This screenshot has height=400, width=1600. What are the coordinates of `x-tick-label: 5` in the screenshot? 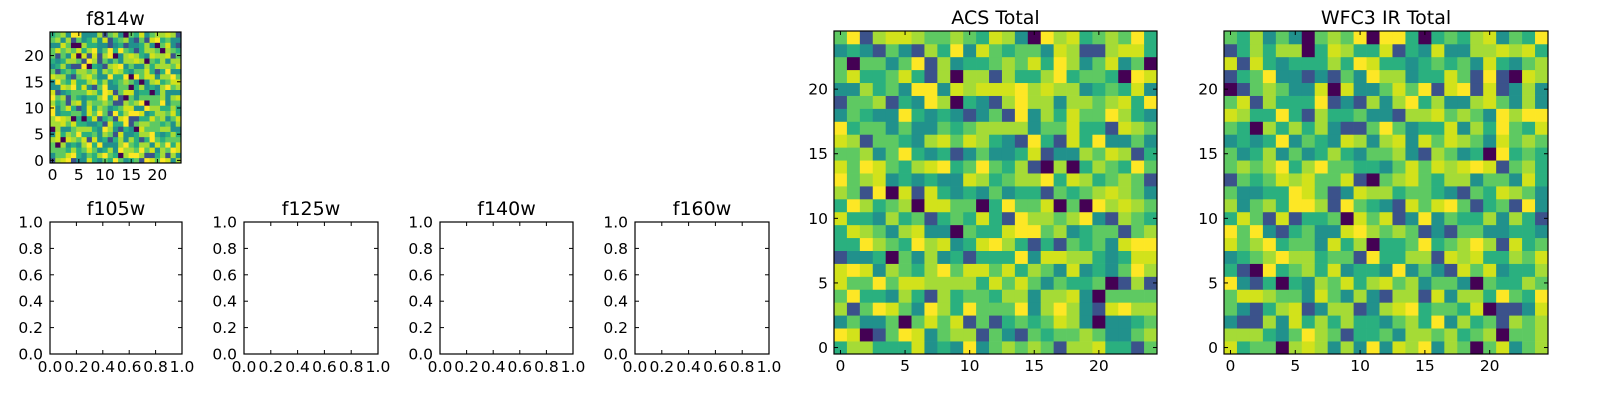 It's located at (1295, 366).